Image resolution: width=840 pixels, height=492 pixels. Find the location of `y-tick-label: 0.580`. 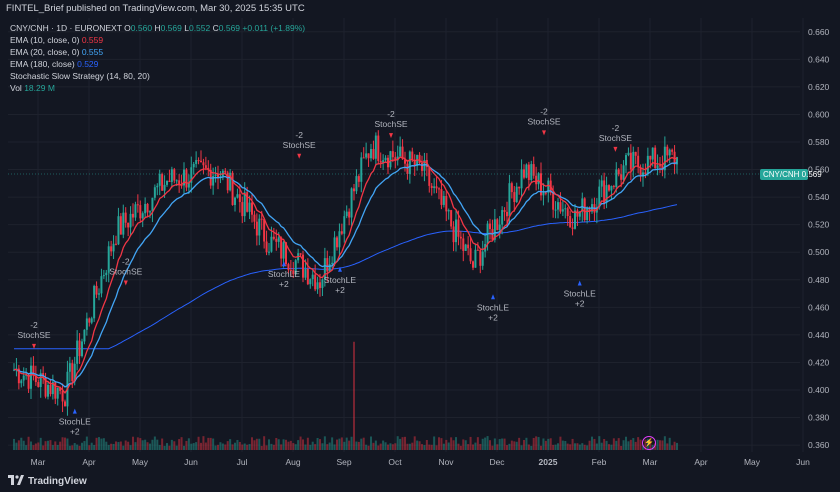

y-tick-label: 0.580 is located at coordinates (819, 142).